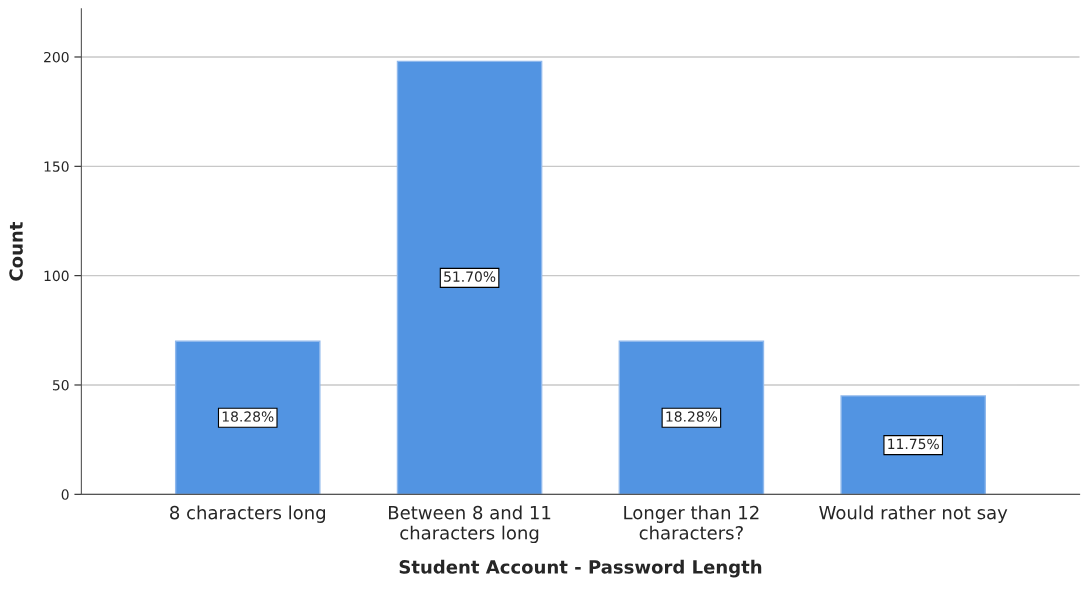  Describe the element at coordinates (56, 166) in the screenshot. I see `y-tick-label: 150` at that location.